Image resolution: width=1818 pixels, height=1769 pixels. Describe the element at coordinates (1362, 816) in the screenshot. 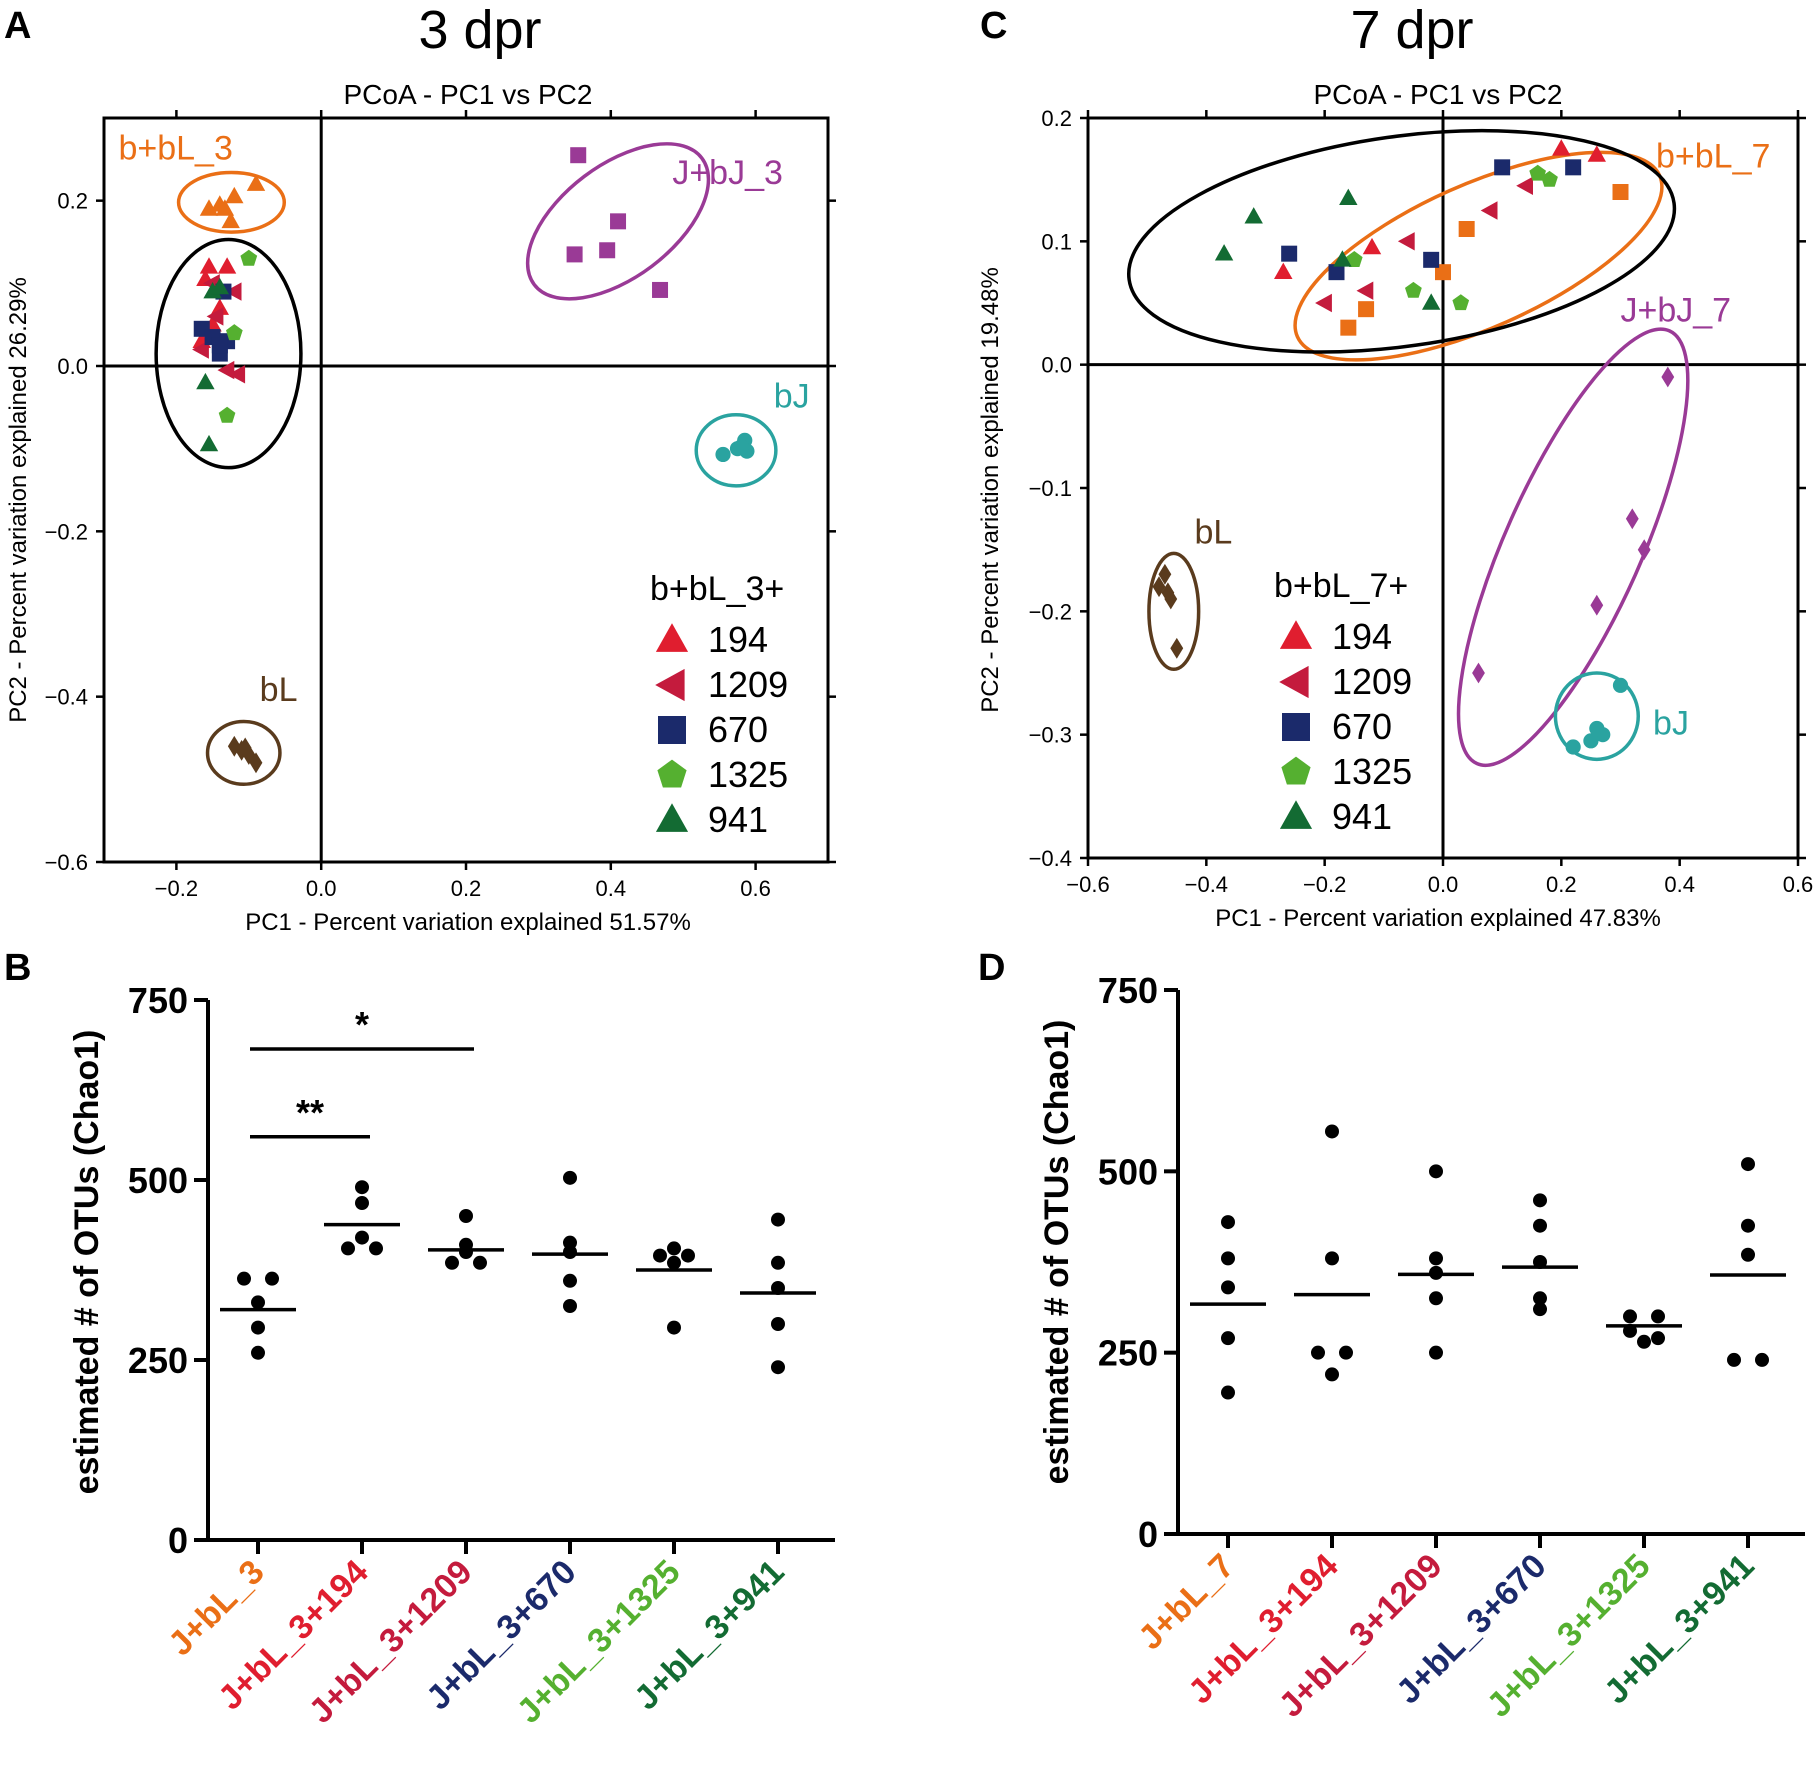

I see `legend-label: 941` at that location.